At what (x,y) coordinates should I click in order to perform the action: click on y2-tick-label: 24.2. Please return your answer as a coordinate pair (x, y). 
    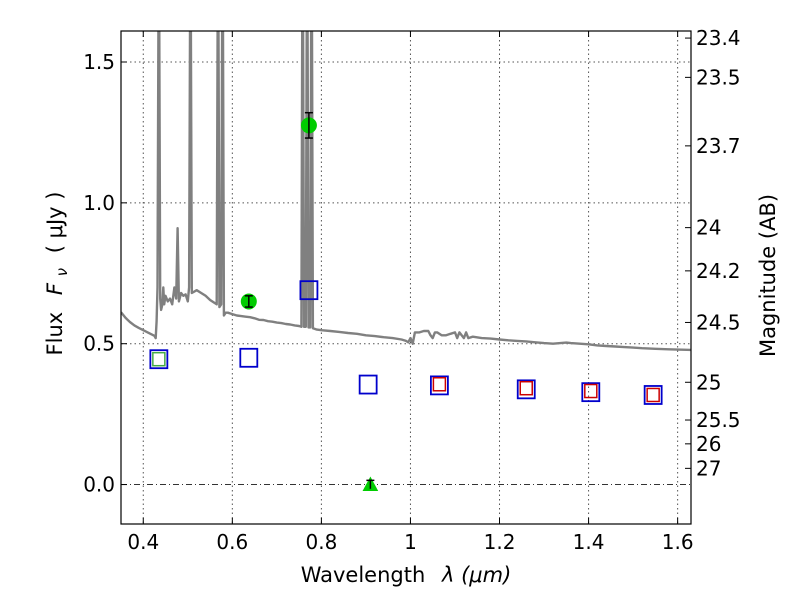
    Looking at the image, I should click on (718, 271).